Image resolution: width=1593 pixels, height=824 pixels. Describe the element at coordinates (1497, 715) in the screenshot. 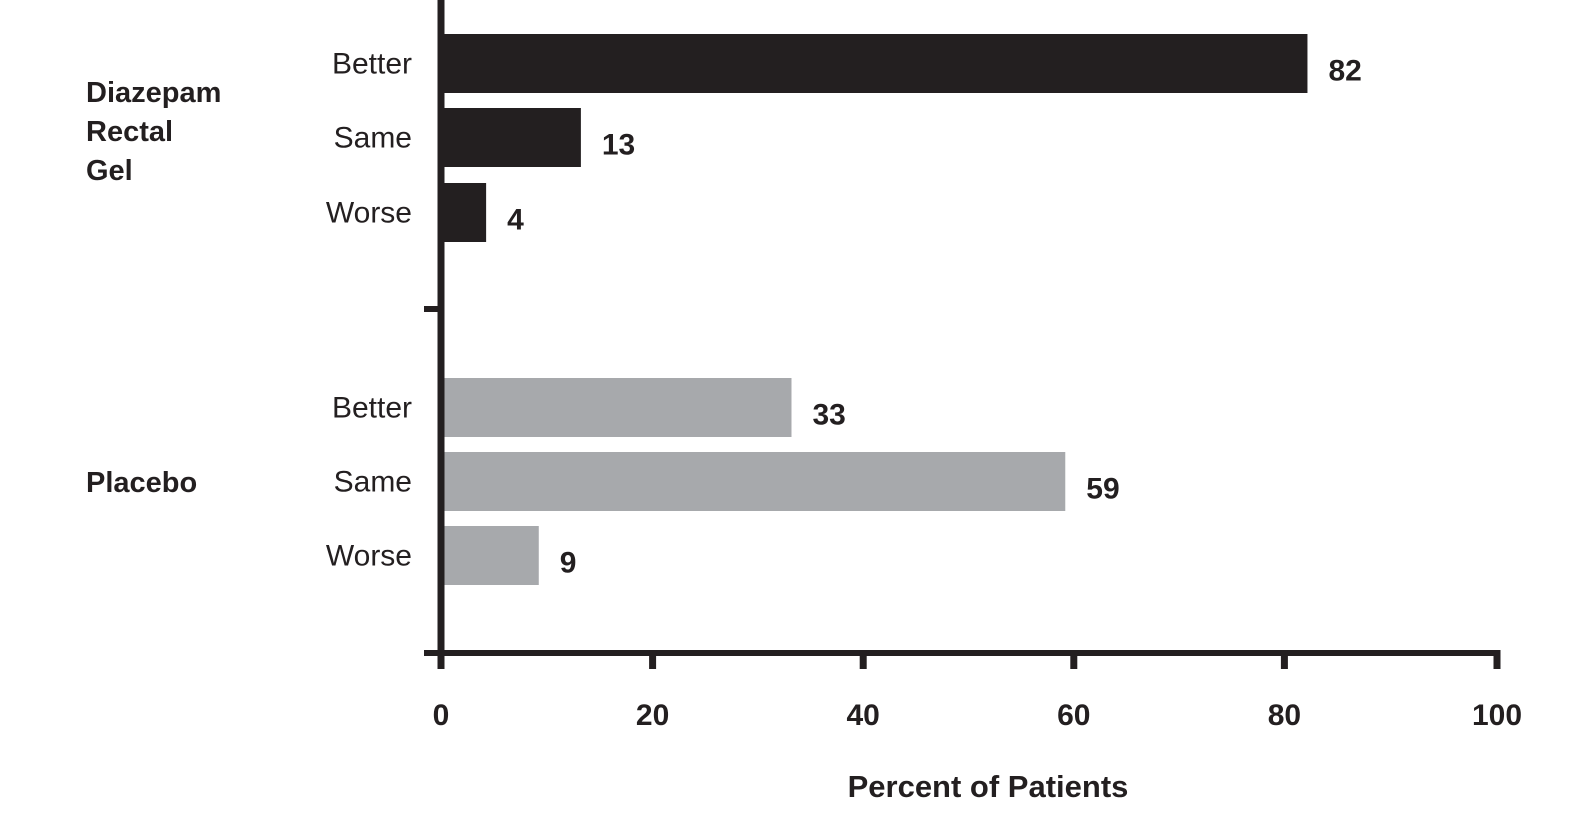

I see `tick-label: 100` at that location.